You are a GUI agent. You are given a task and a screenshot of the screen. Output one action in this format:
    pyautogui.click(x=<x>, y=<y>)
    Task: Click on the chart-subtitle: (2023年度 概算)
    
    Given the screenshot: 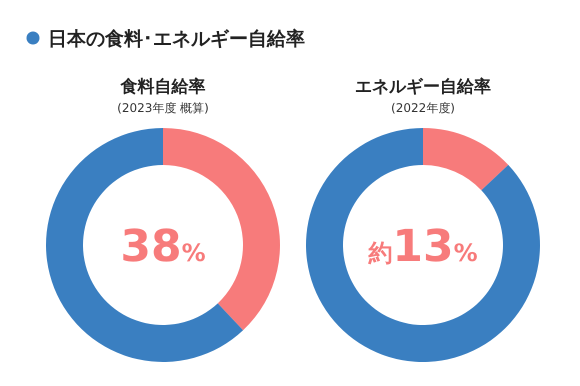 What is the action you would take?
    pyautogui.click(x=163, y=108)
    